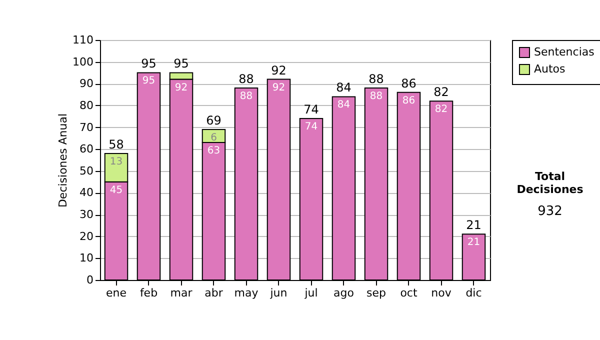 This screenshot has width=600, height=340. What do you see at coordinates (344, 87) in the screenshot?
I see `total-label: 84` at bounding box center [344, 87].